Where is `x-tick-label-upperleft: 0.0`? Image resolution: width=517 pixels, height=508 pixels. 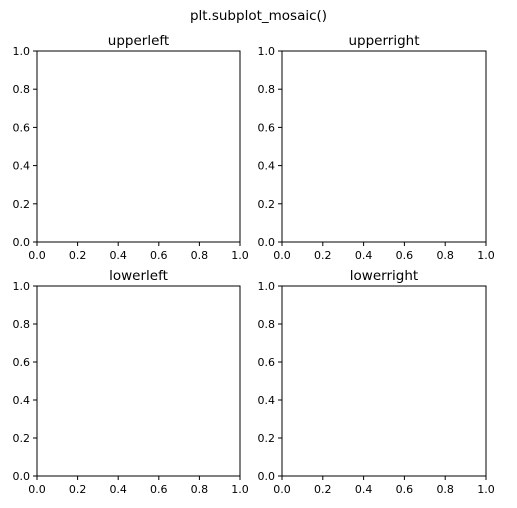 x-tick-label-upperleft: 0.0 is located at coordinates (37, 255).